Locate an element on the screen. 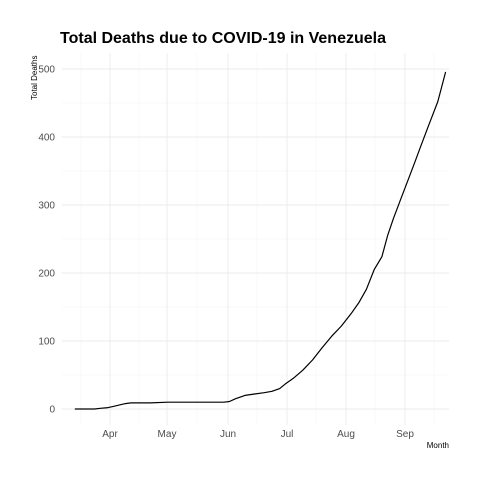 This screenshot has width=480, height=480. x-tick-label: Apr is located at coordinates (110, 434).